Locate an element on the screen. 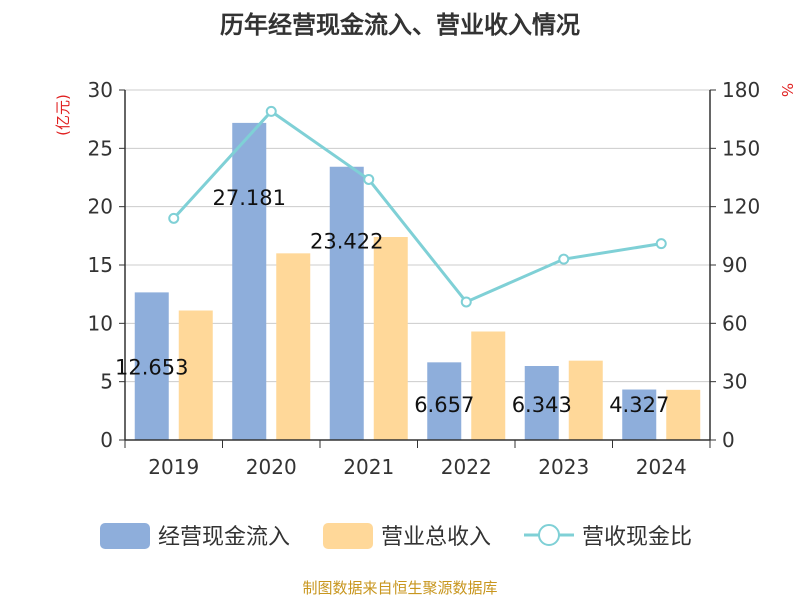  bar-data-label: 6.343 is located at coordinates (542, 405).